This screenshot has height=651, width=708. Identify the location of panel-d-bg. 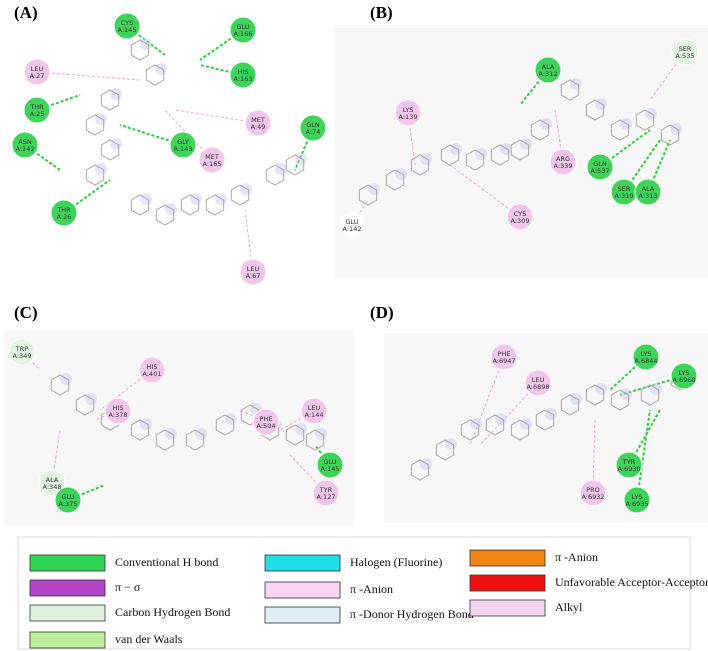
(546, 428).